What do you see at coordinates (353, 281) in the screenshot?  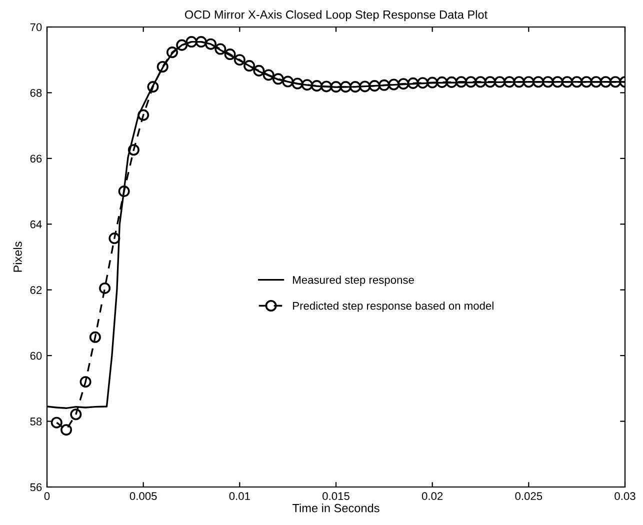 I see `legend-label: Measured step response` at bounding box center [353, 281].